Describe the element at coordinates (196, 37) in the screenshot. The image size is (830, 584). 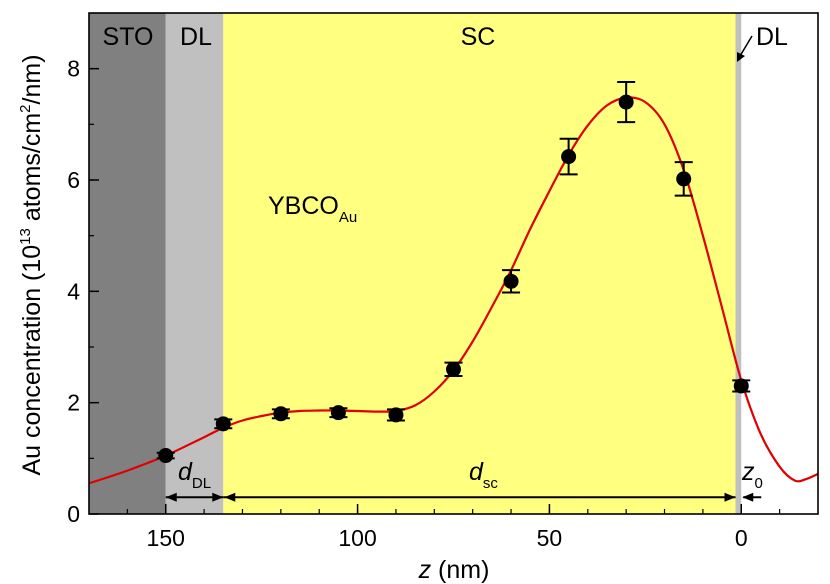
I see `region-label-dl-1: DL` at that location.